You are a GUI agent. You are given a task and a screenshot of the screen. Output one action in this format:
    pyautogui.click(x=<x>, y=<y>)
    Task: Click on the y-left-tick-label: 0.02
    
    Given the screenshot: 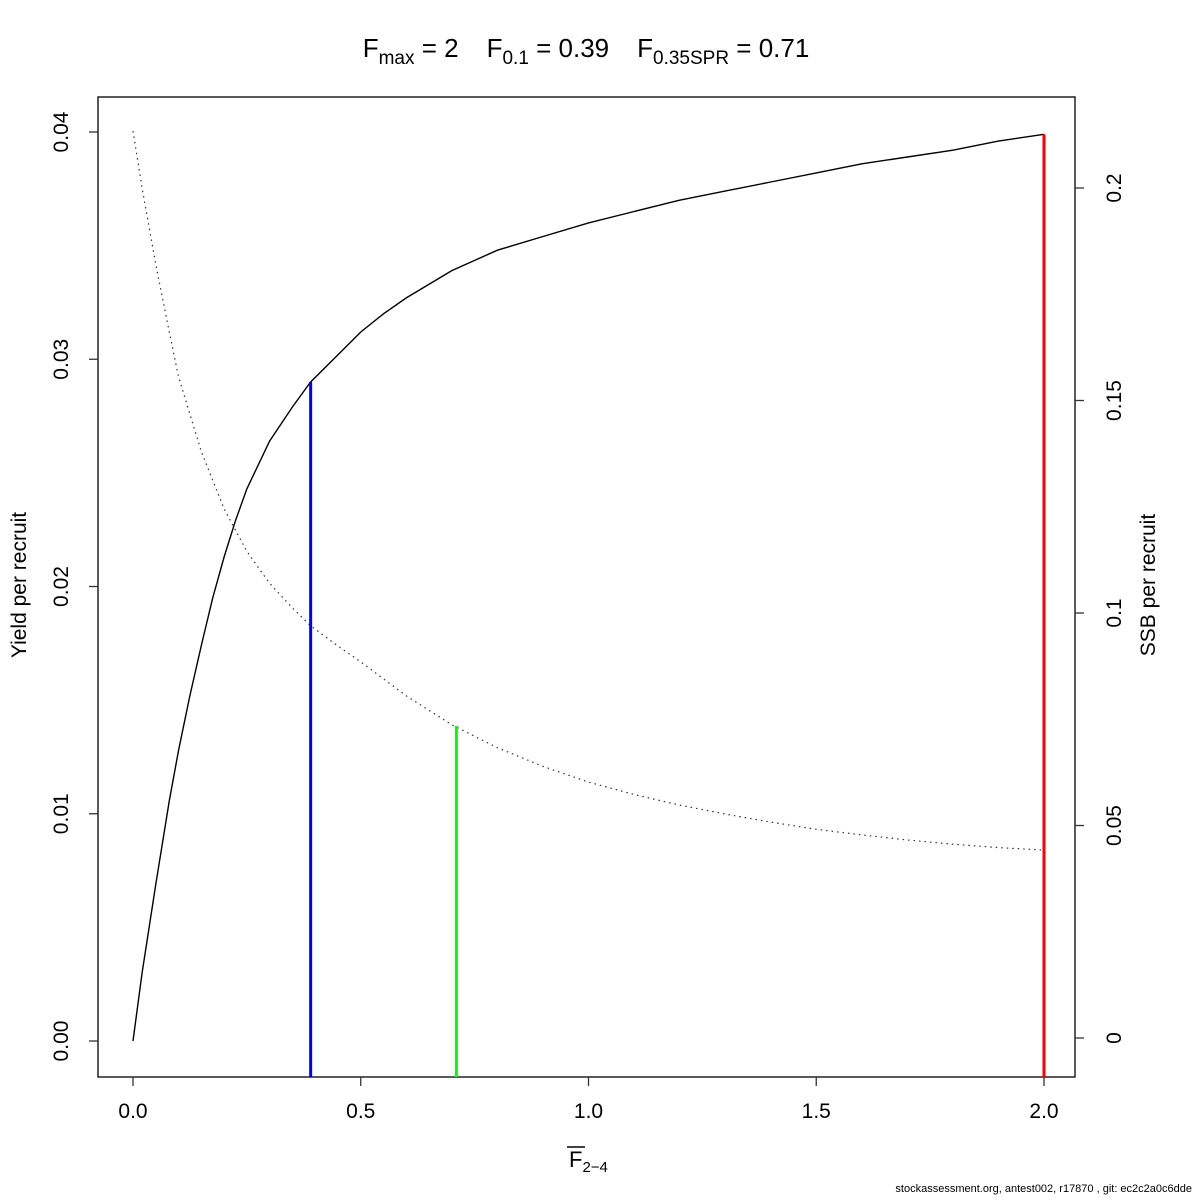 What is the action you would take?
    pyautogui.click(x=61, y=586)
    